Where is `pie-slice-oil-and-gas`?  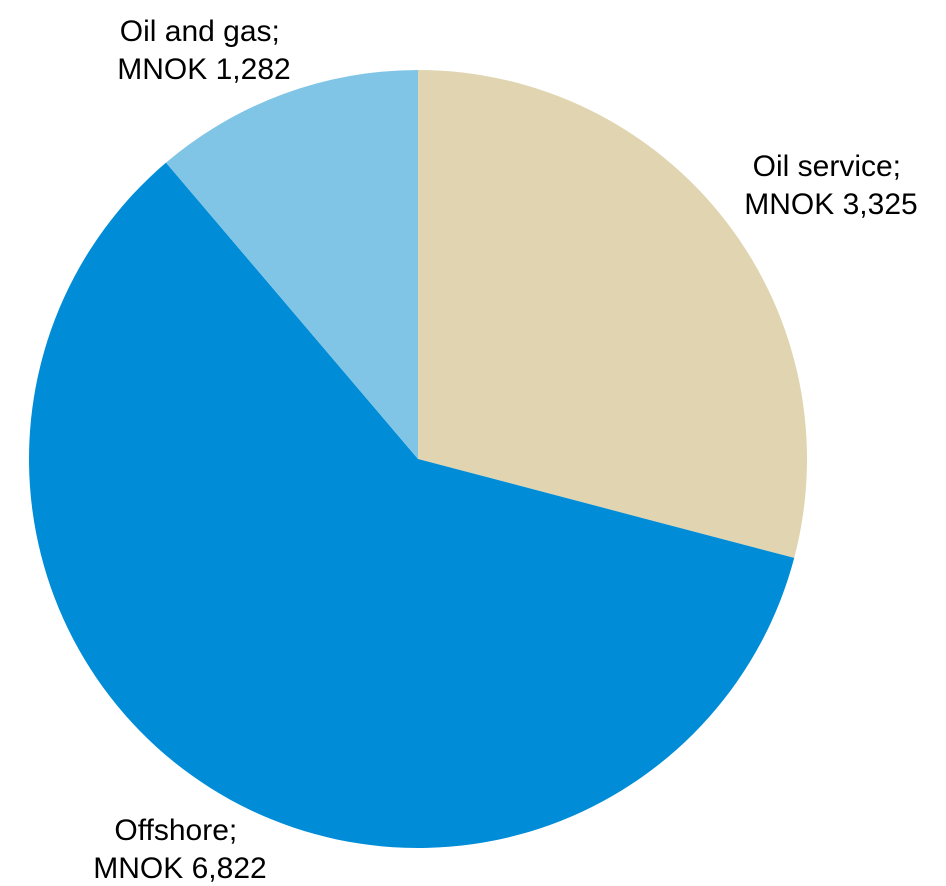 pie-slice-oil-and-gas is located at coordinates (291, 264).